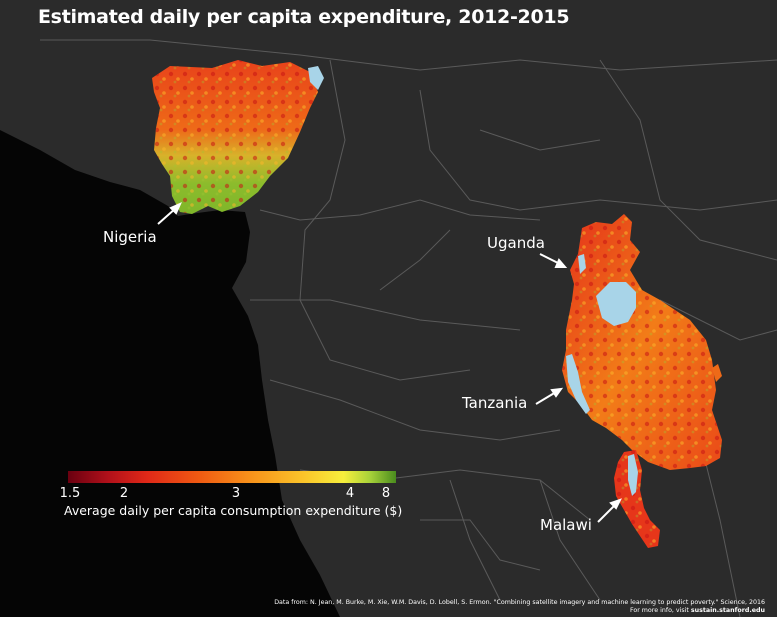 Image resolution: width=777 pixels, height=617 pixels. What do you see at coordinates (578, 384) in the screenshot?
I see `lake-tanganyika` at bounding box center [578, 384].